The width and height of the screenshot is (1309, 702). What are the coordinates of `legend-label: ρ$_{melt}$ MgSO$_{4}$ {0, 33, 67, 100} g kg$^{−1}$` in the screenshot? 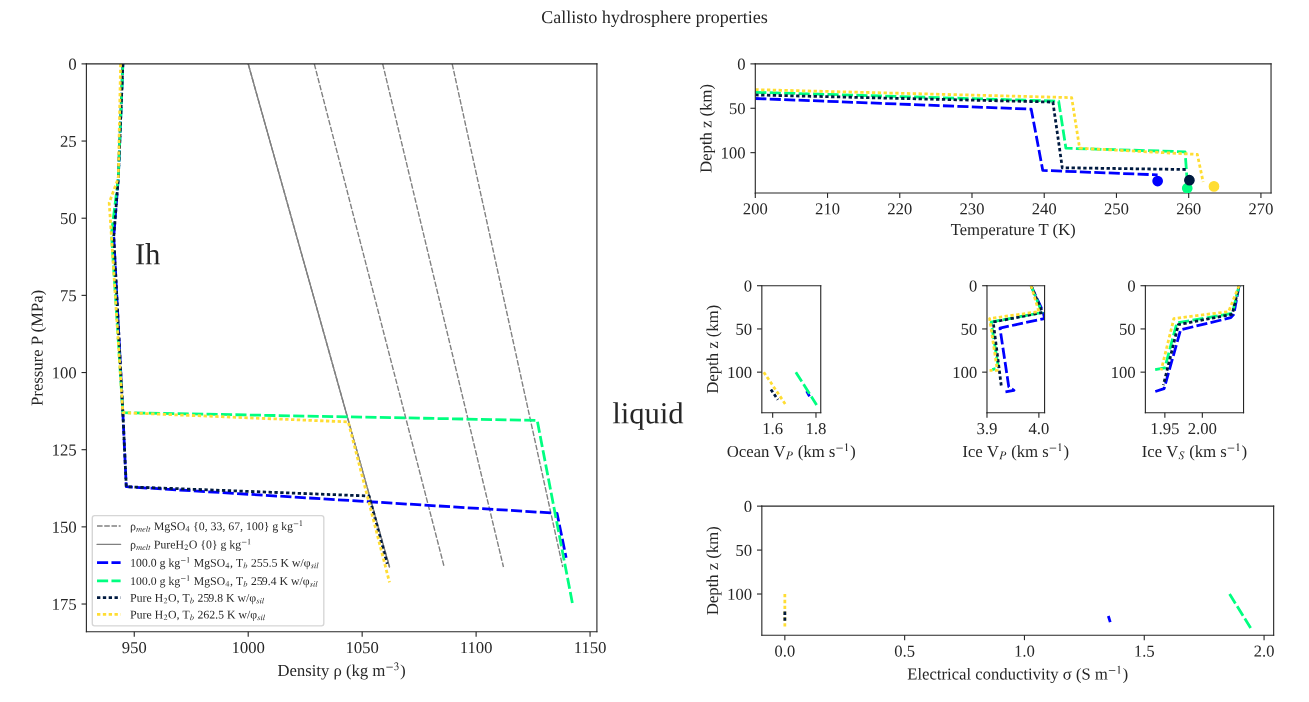 It's located at (216, 526).